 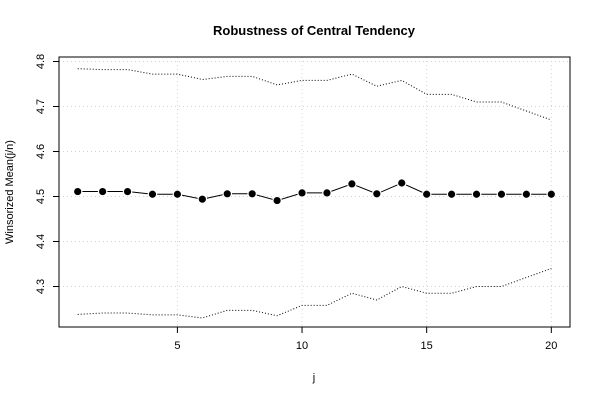 I want to click on chart-title: Robustness of Central Tendency, so click(x=314, y=30).